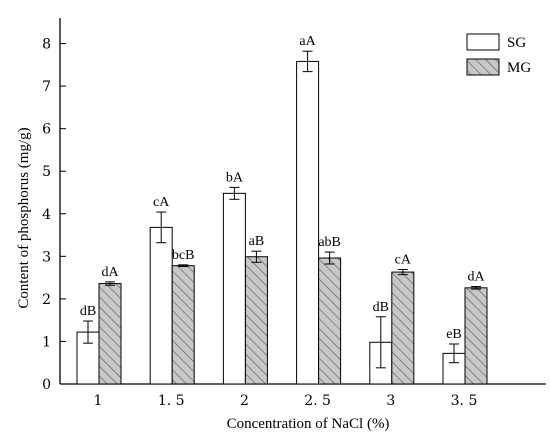 This screenshot has width=550, height=445. I want to click on x-tick-label: 1, so click(98, 401).